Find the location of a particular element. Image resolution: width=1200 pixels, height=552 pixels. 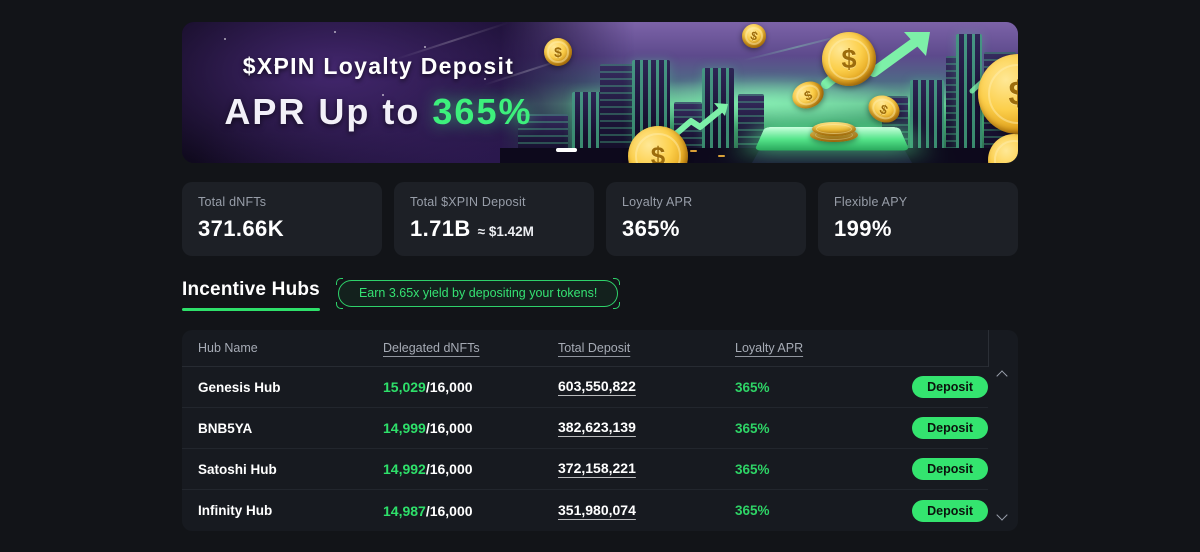

delegated-dnfts: 14,992/16,000 is located at coordinates (470, 469).